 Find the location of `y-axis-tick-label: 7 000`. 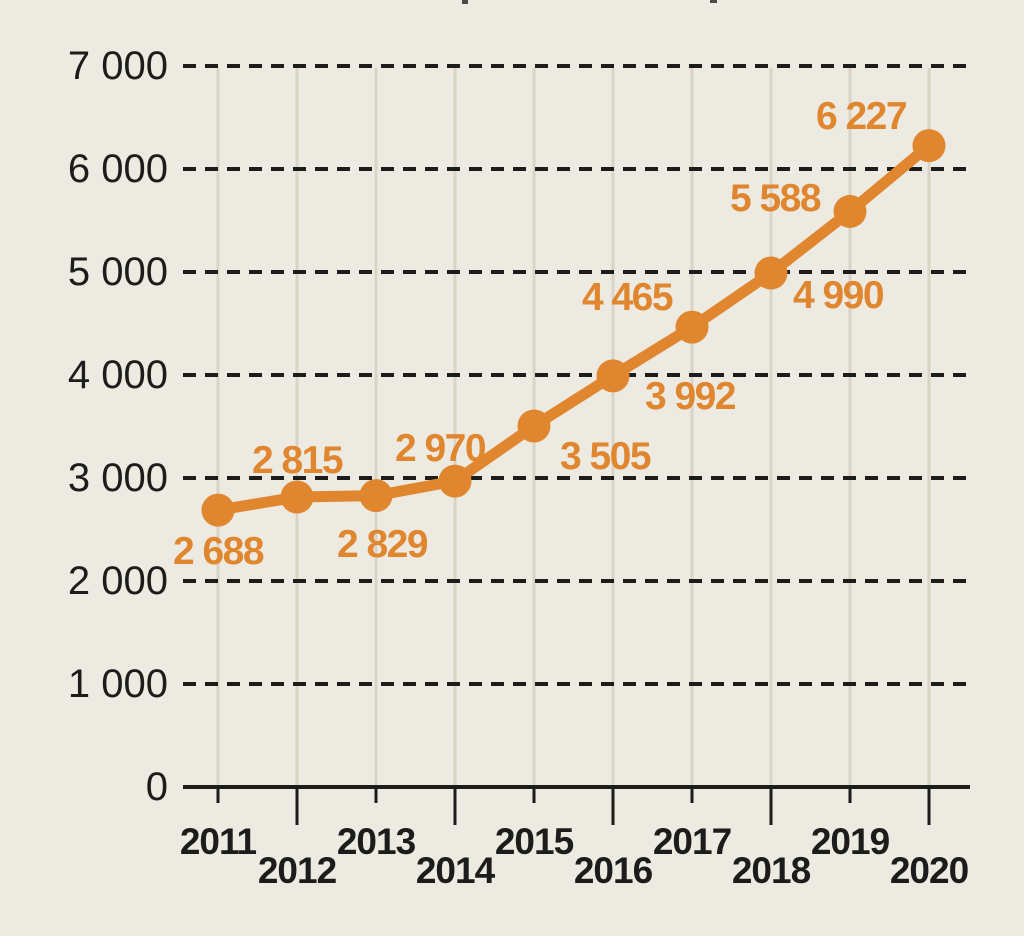

y-axis-tick-label: 7 000 is located at coordinates (117, 66).